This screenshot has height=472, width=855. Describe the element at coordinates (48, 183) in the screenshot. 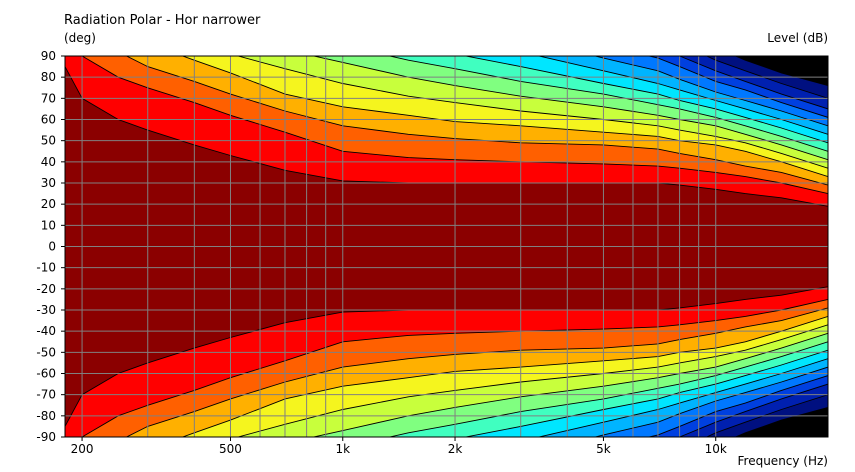

I see `y-tick-label: 30` at that location.